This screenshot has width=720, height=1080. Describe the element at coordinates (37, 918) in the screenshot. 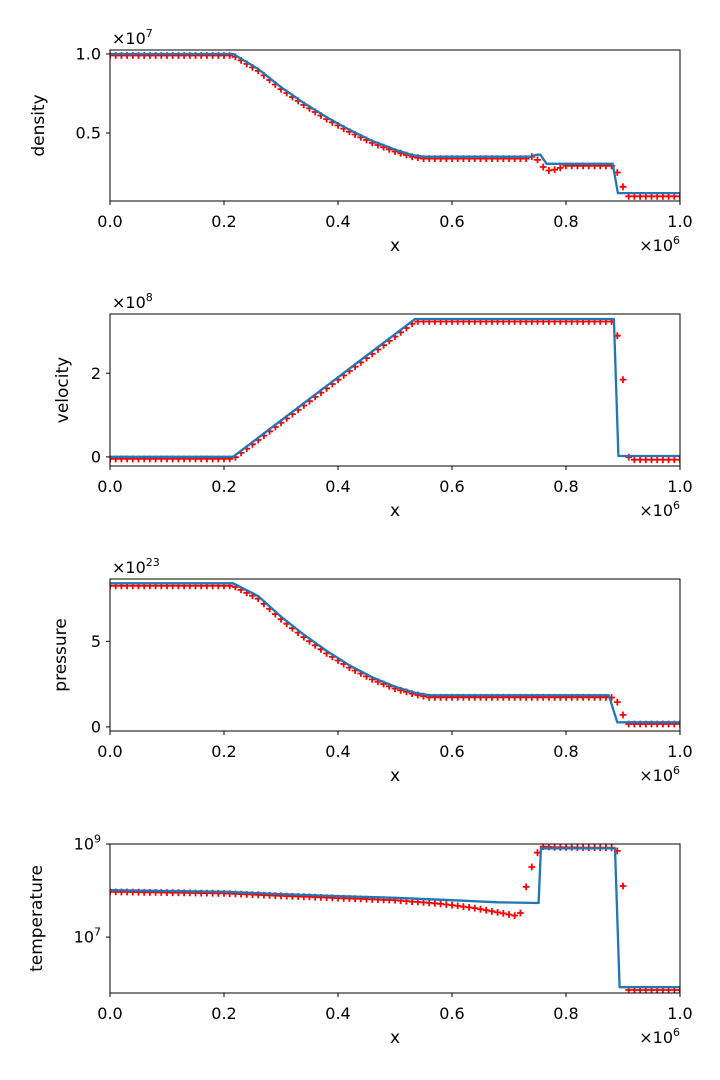

I see `y-axis-label: temperature` at that location.